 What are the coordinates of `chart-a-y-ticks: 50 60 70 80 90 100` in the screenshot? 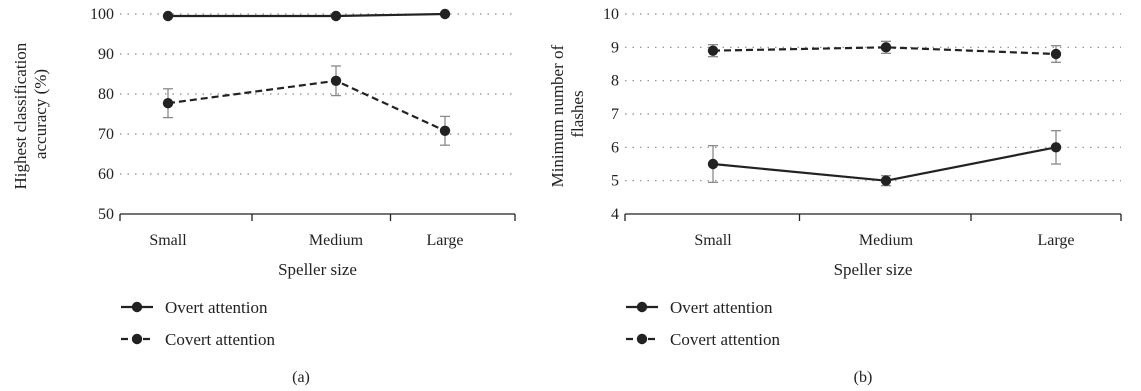 It's located at (102, 114).